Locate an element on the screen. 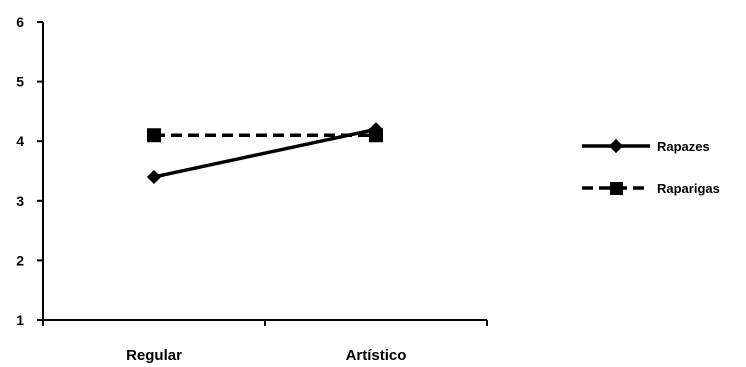 The image size is (746, 367). y-axis-ticks: 1 2 3 4 5 6 is located at coordinates (29, 171).